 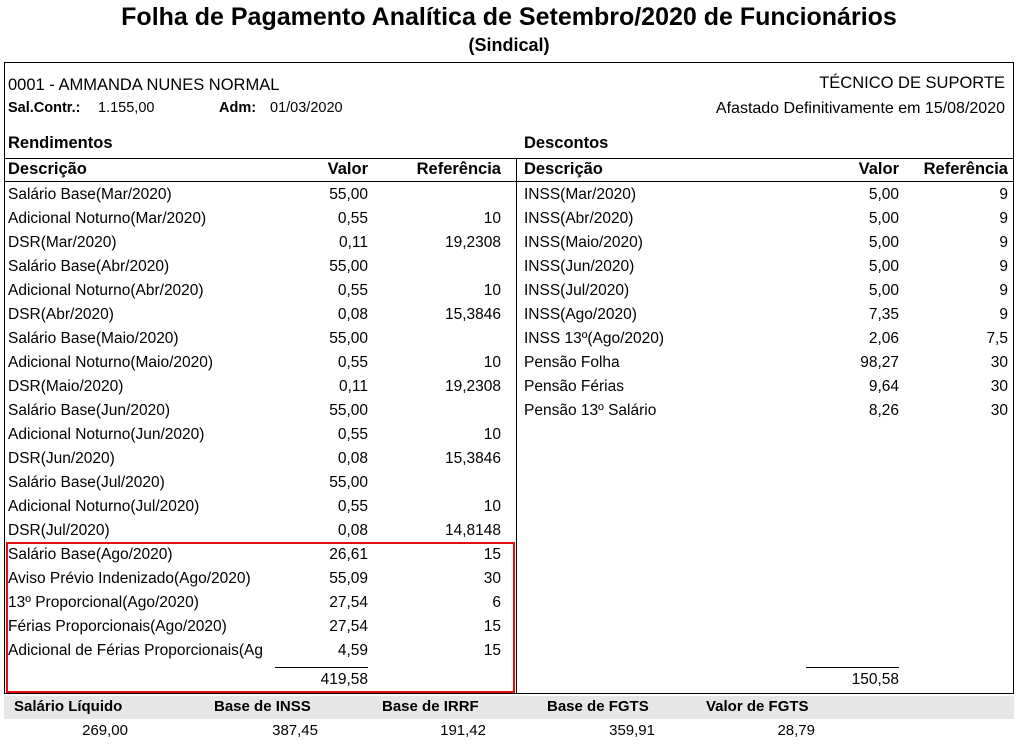 I want to click on column-header: Referência, so click(x=458, y=169).